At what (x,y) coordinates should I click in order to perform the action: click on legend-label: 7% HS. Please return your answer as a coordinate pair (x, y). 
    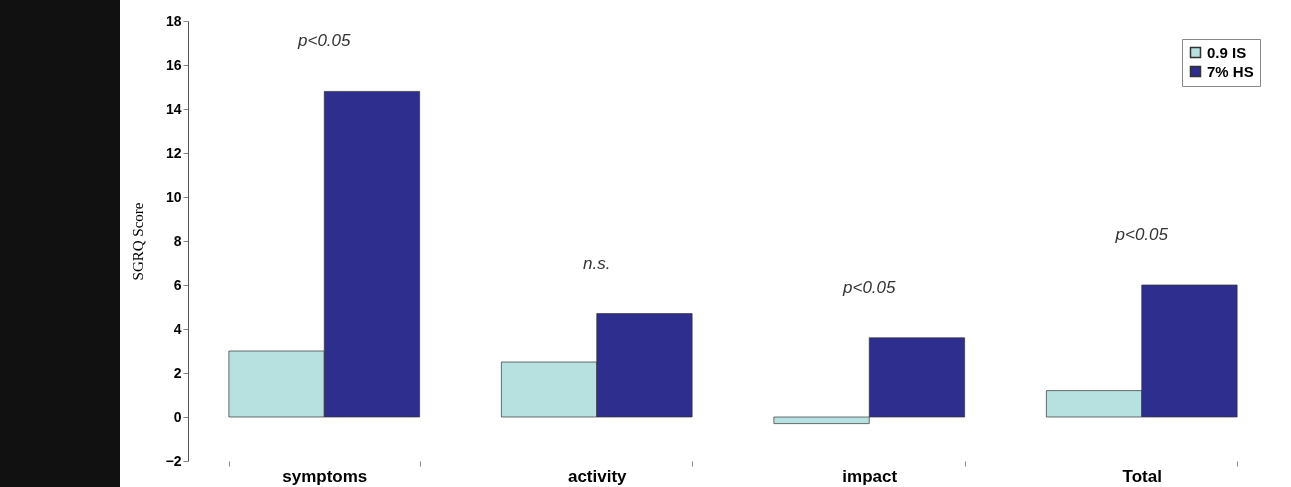
    Looking at the image, I should click on (1230, 71).